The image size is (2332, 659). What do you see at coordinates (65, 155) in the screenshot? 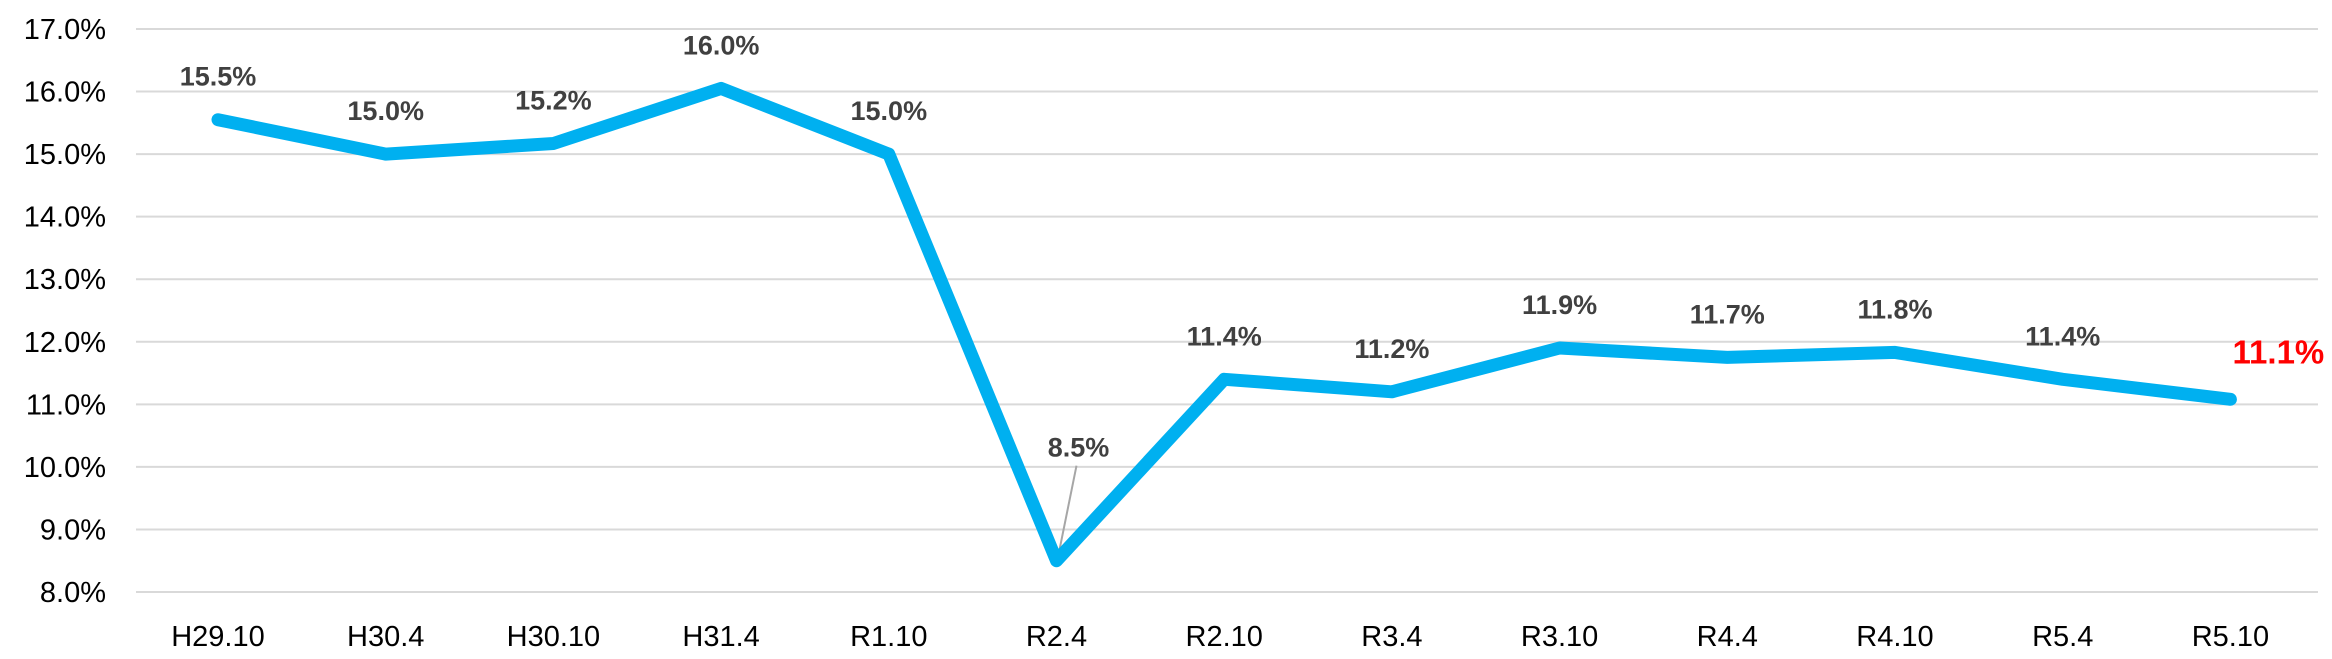
I see `y-tick-label: 15.0%` at bounding box center [65, 155].